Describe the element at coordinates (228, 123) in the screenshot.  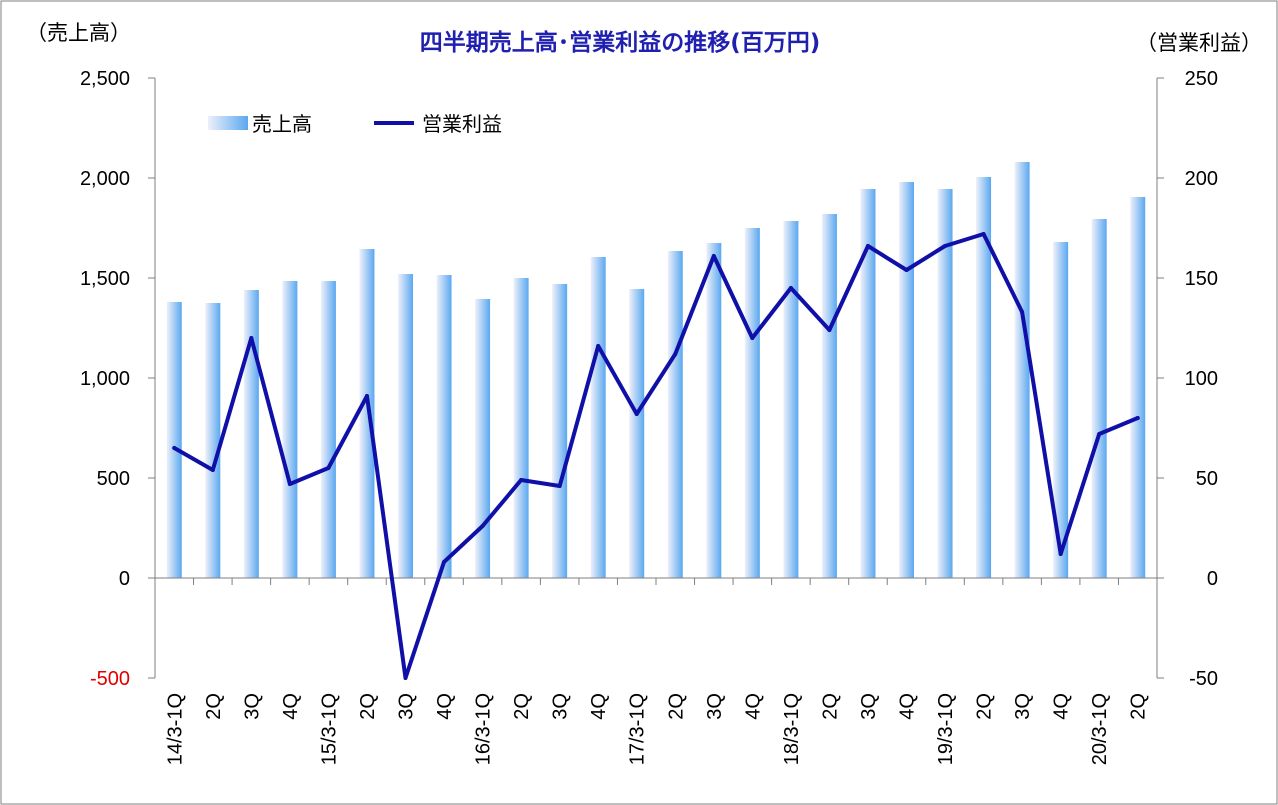
I see `legend-swatch-sales` at that location.